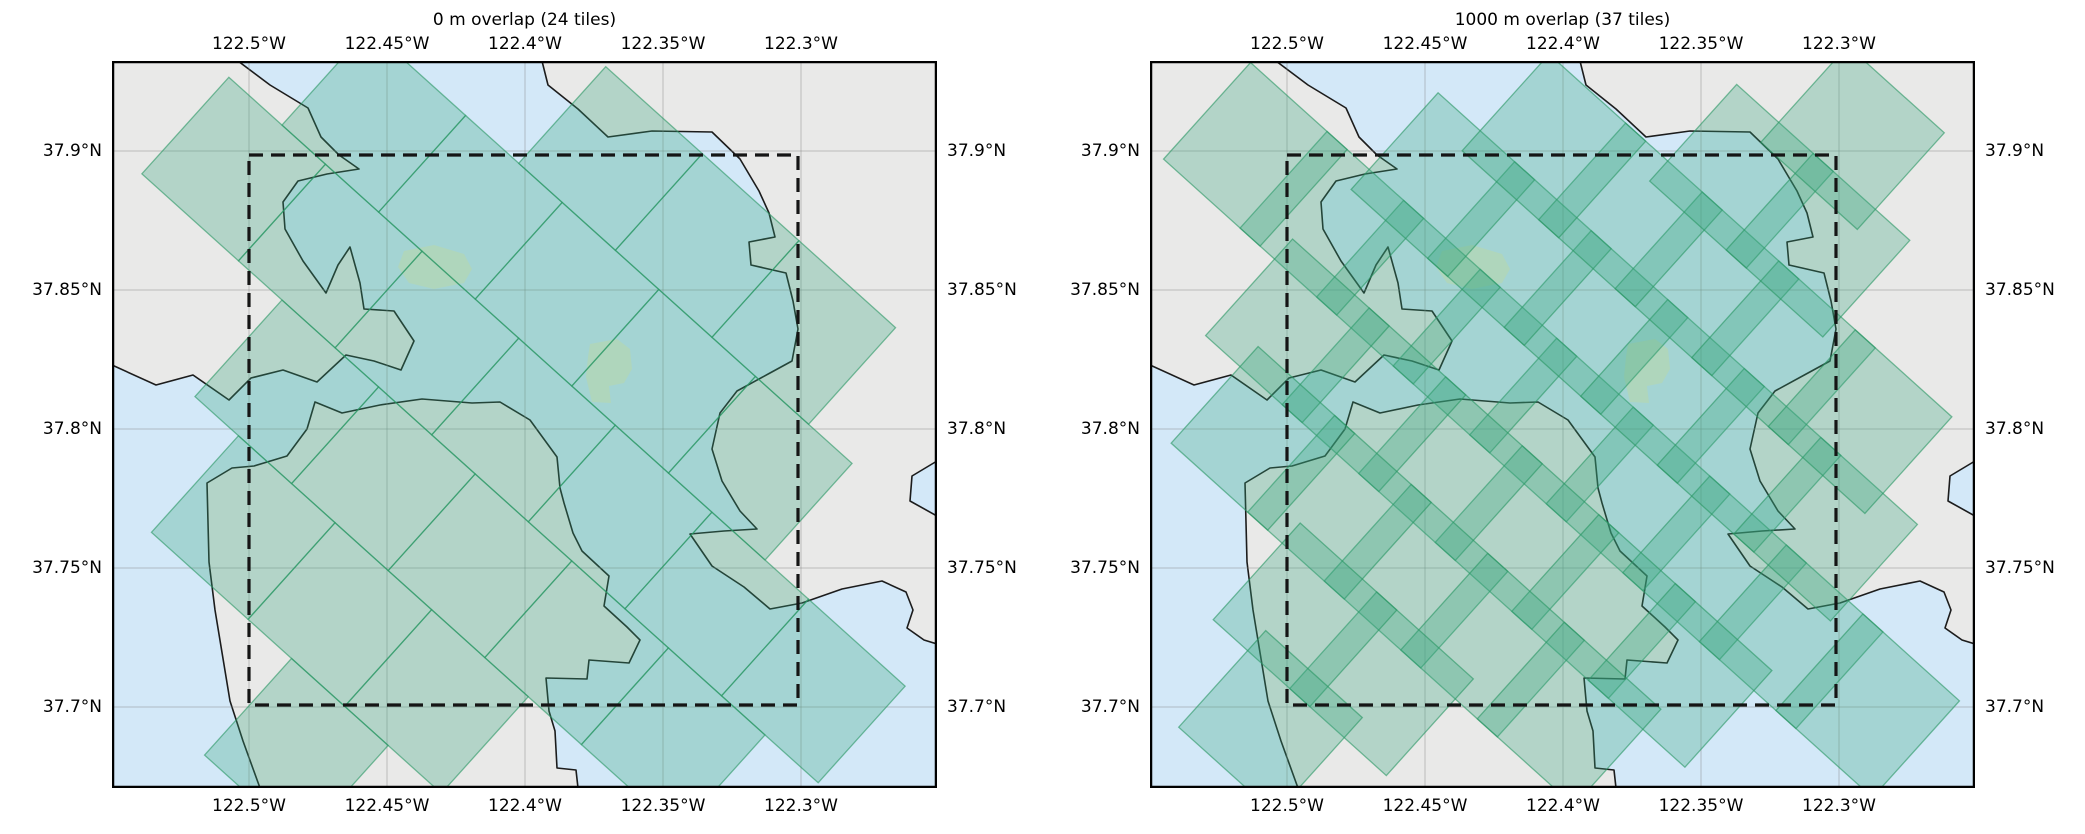  What do you see at coordinates (1562, 20) in the screenshot?
I see `panel-title: 1000 m overlap (37 tiles)` at bounding box center [1562, 20].